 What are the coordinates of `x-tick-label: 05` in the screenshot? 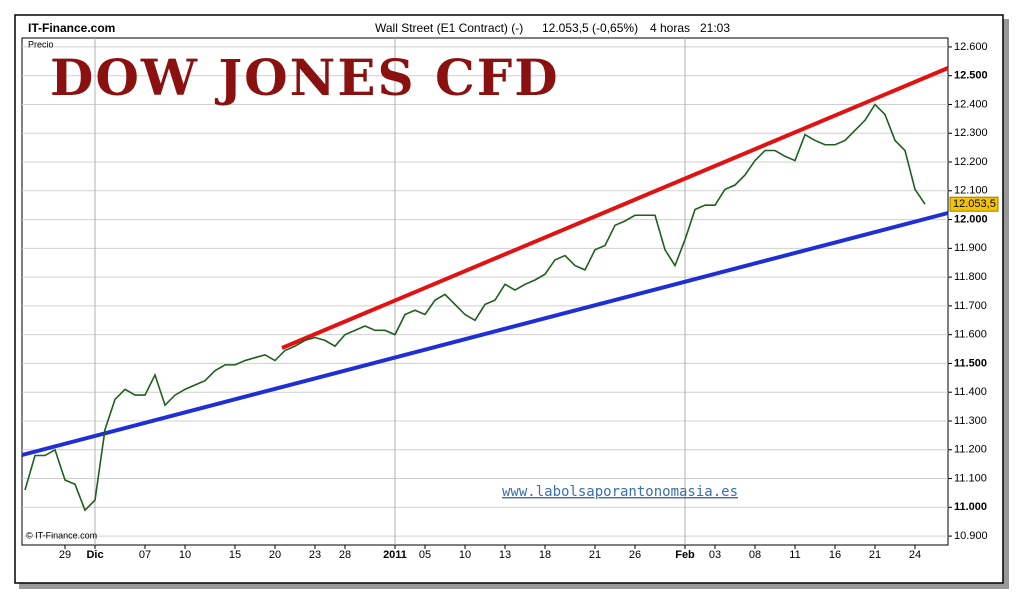 It's located at (425, 555).